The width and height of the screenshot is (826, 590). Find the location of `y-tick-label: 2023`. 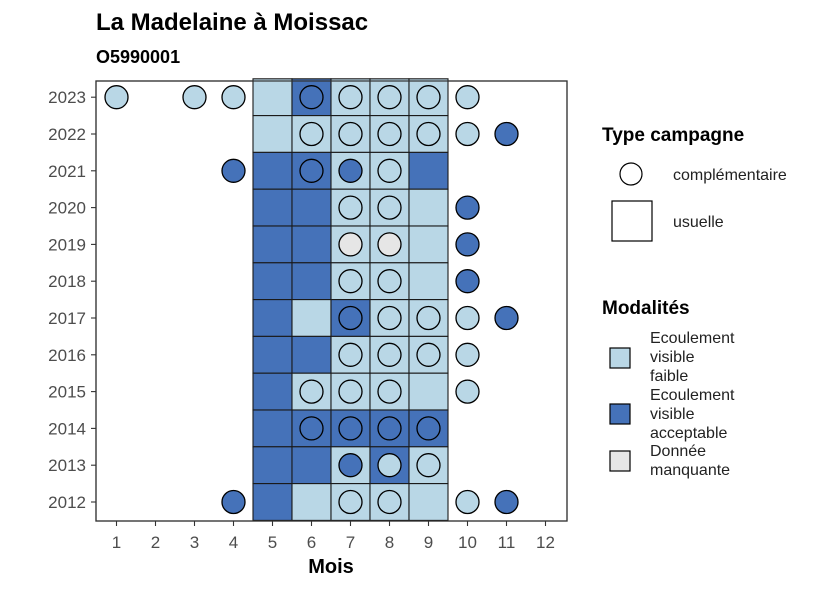

y-tick-label: 2023 is located at coordinates (67, 97).